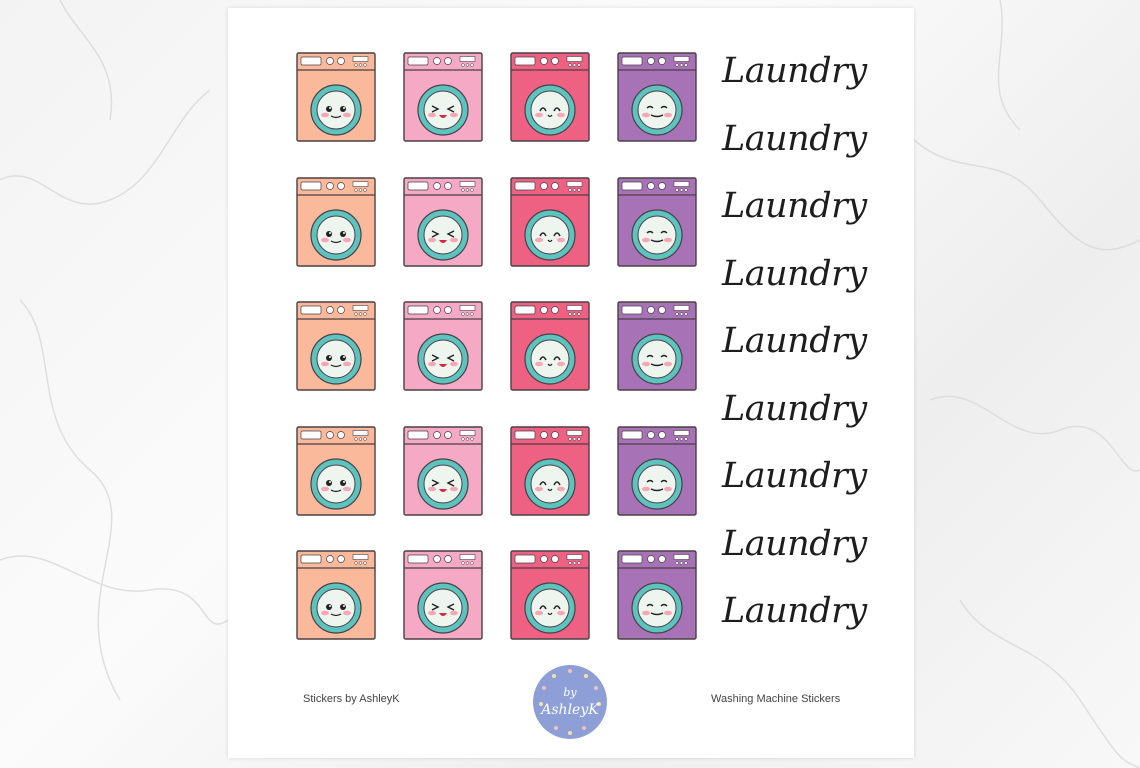 Image resolution: width=1140 pixels, height=768 pixels. I want to click on ashleyk-logo: by AshleyK, so click(570, 702).